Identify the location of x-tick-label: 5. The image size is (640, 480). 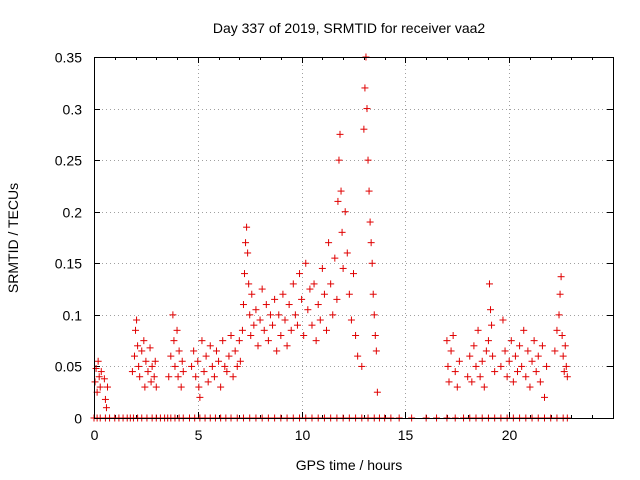
(199, 435).